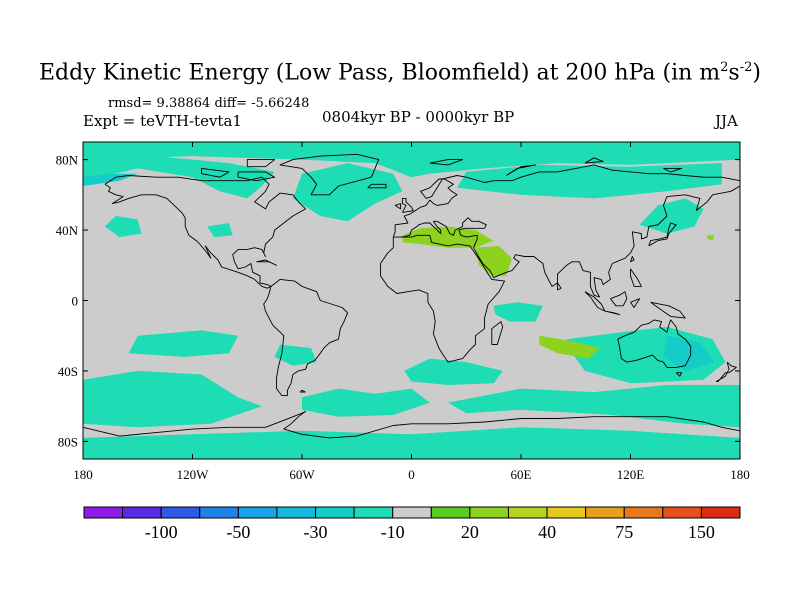 The width and height of the screenshot is (800, 600). I want to click on region-siberia, so click(589, 181).